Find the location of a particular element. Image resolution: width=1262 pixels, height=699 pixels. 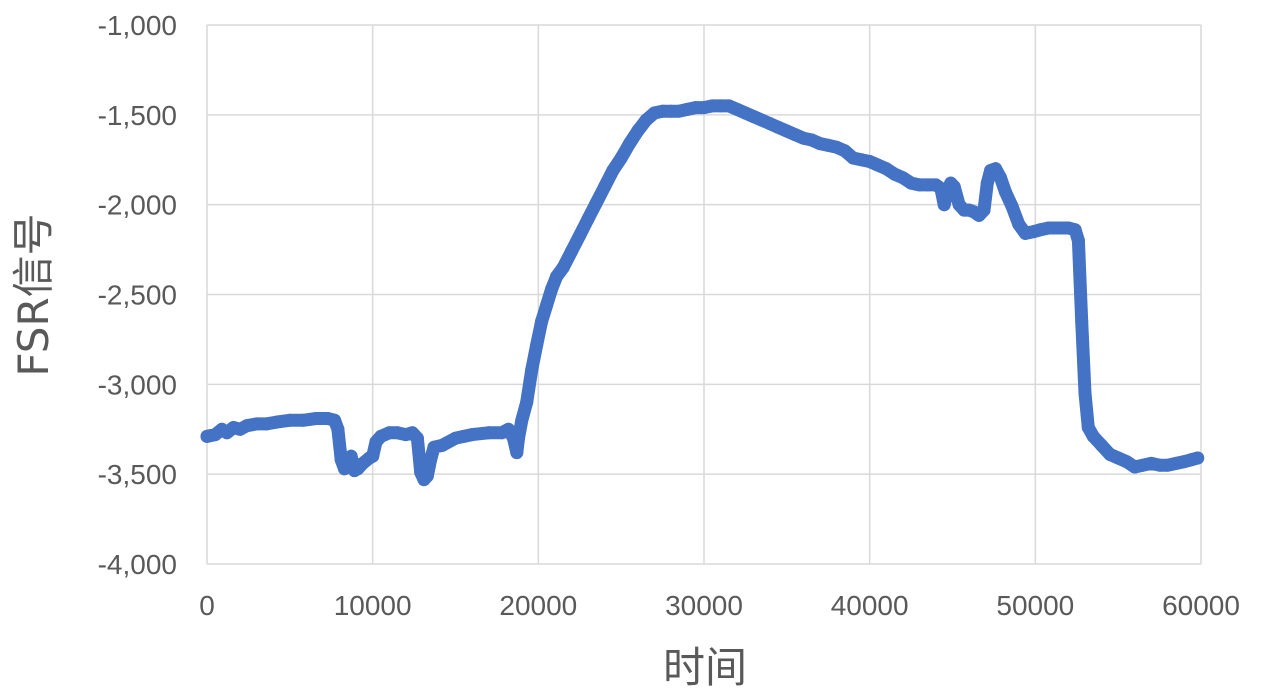

x-tick-label: 30000 is located at coordinates (704, 605).